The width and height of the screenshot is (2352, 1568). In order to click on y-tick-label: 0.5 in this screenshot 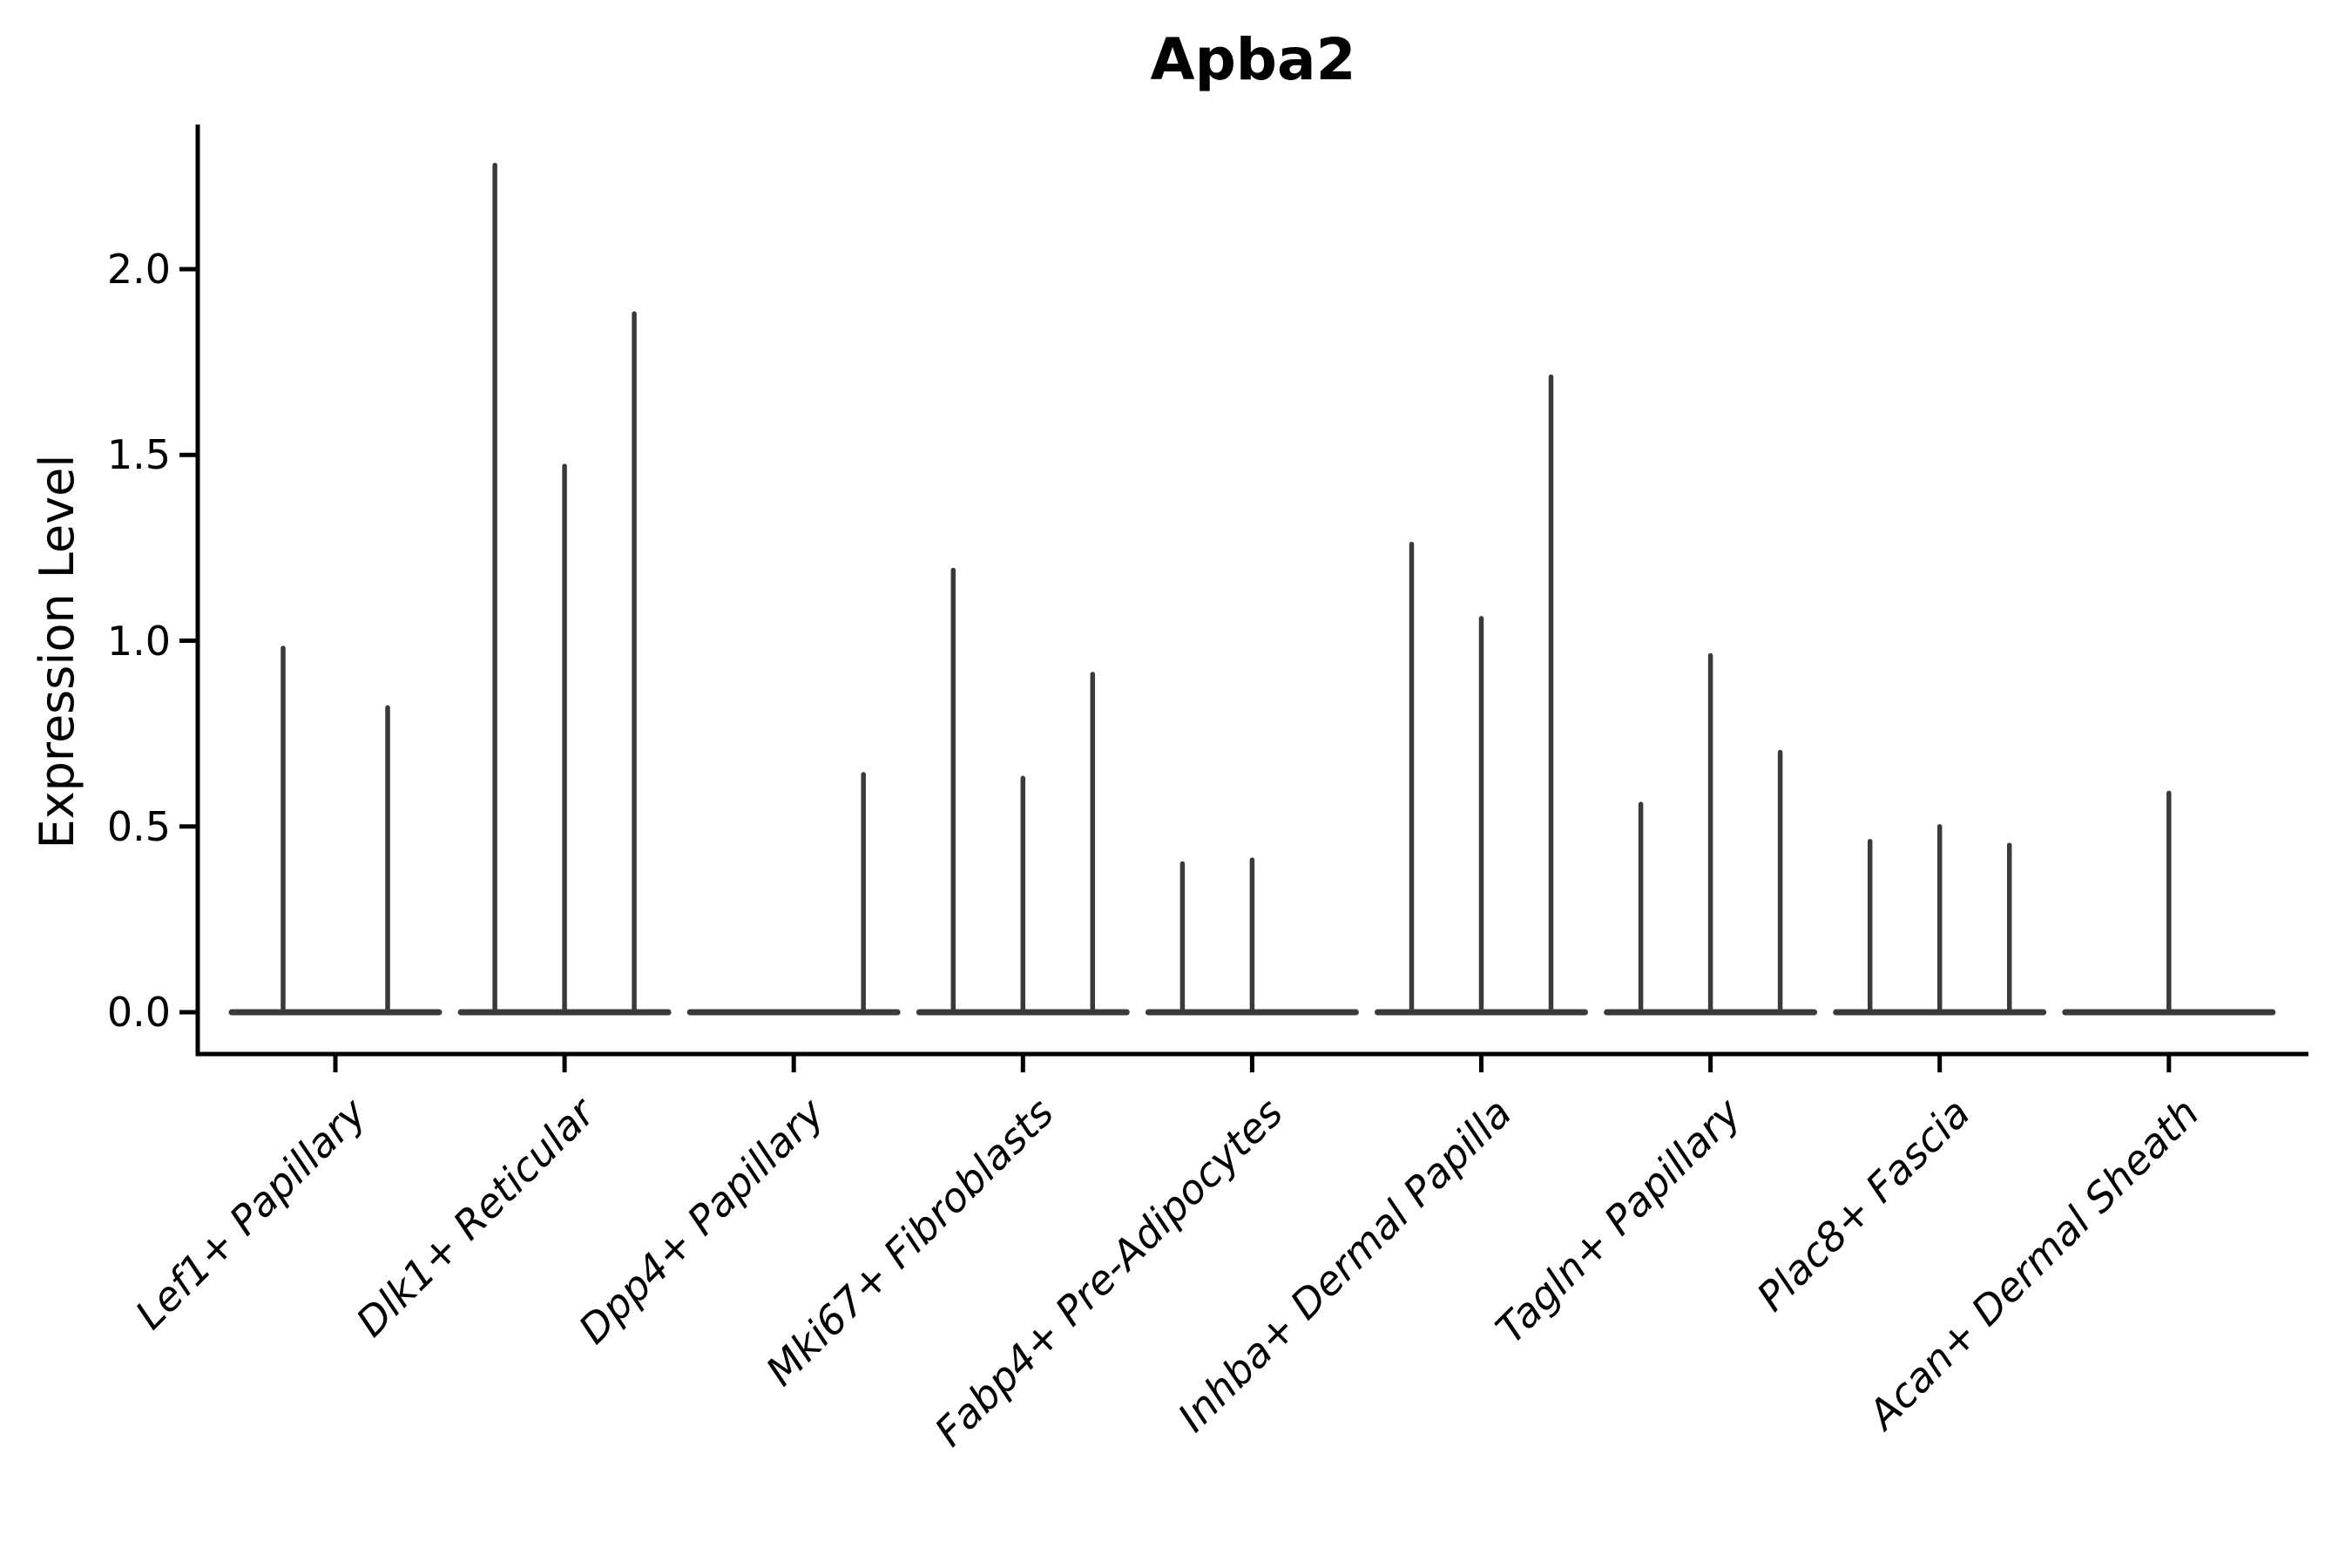, I will do `click(138, 826)`.